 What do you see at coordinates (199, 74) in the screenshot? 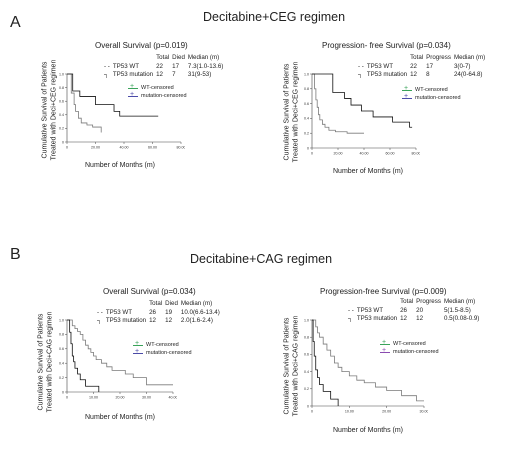
I see `stats-cell: 31(9-53)` at bounding box center [199, 74].